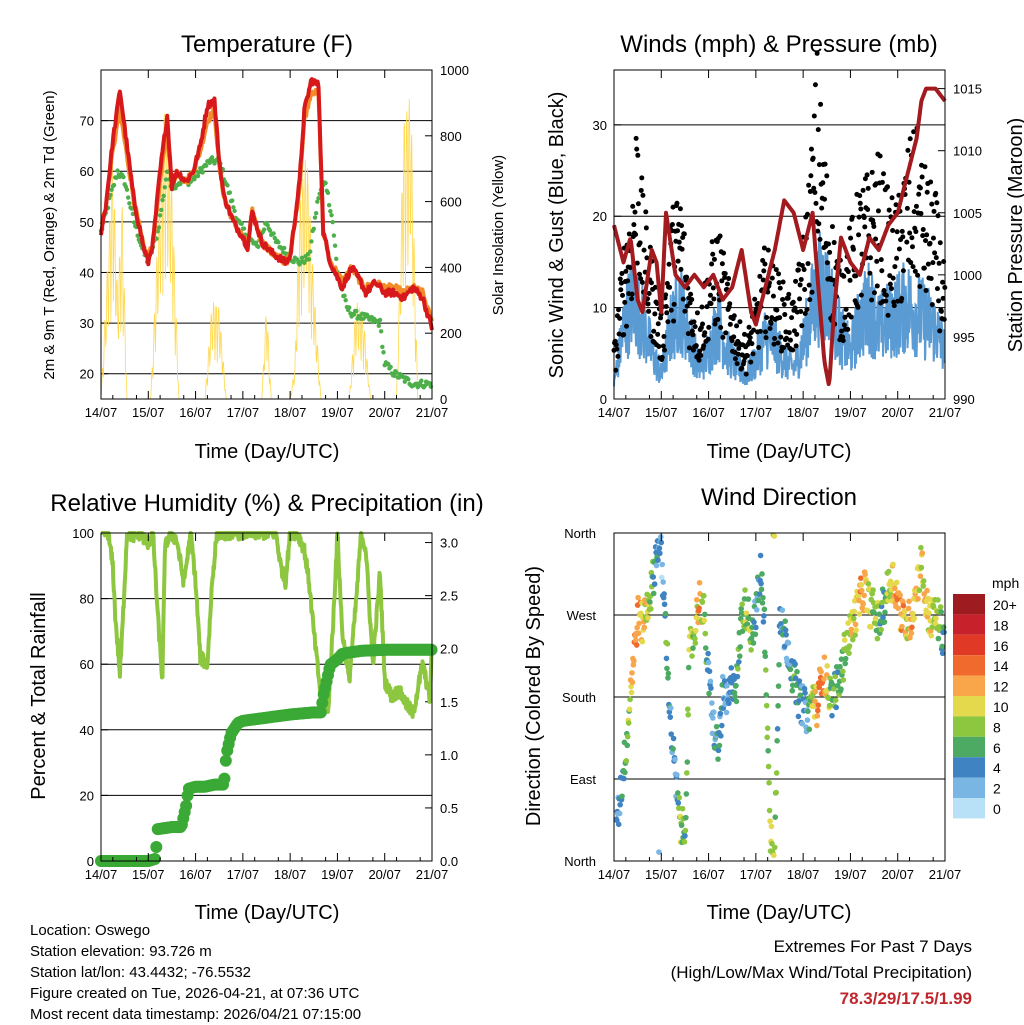  What do you see at coordinates (997, 789) in the screenshot?
I see `colorbar-label: 2` at bounding box center [997, 789].